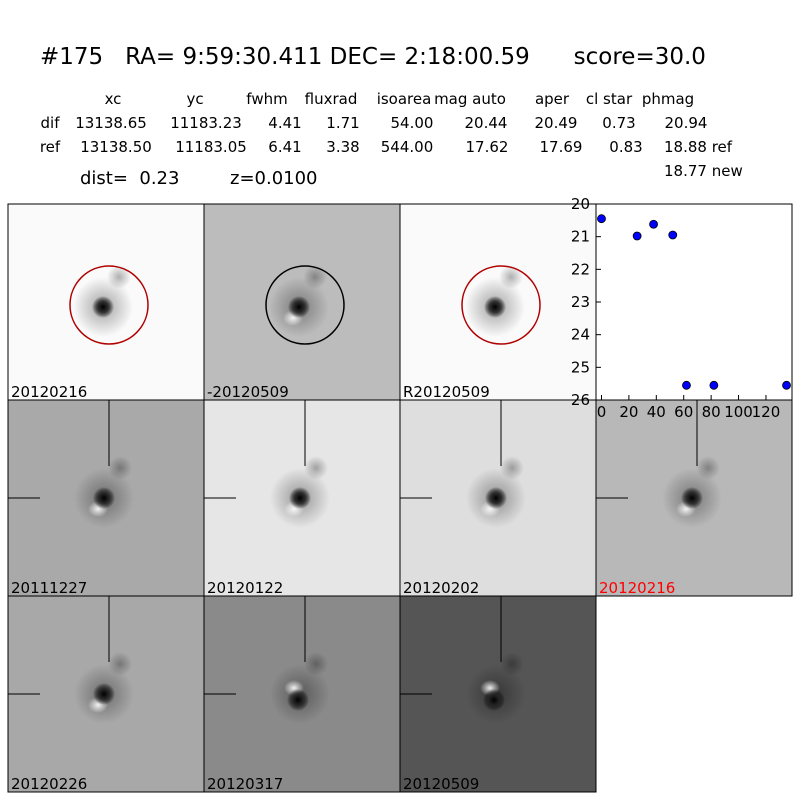 The height and width of the screenshot is (800, 800). What do you see at coordinates (470, 99) in the screenshot?
I see `column-header: mag auto` at bounding box center [470, 99].